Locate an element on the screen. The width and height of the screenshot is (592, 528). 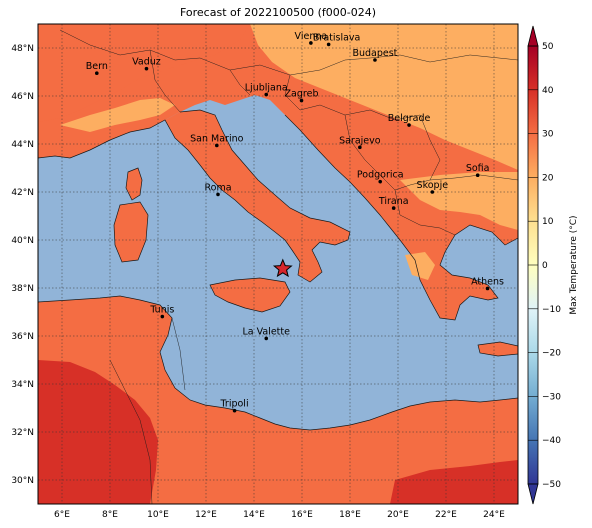
city-label: Roma is located at coordinates (217, 187).